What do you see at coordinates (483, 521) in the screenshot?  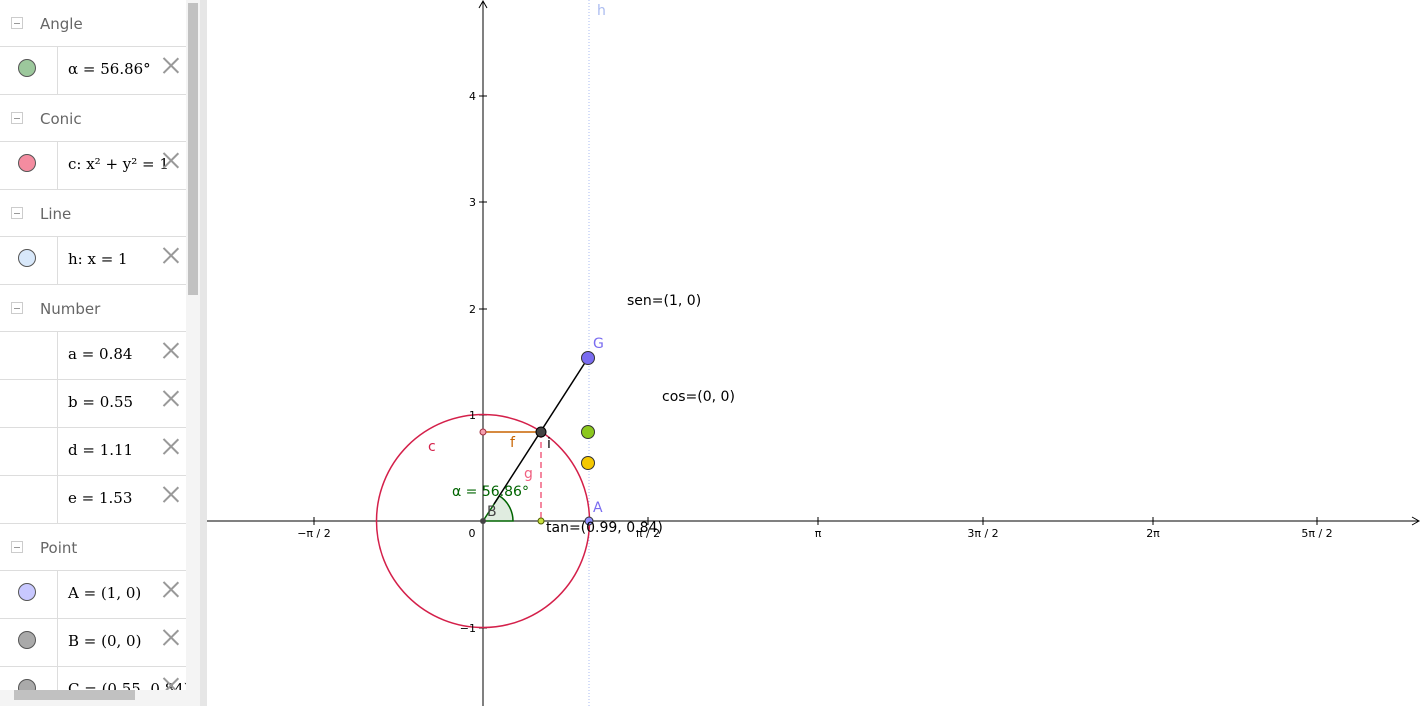 I see `point-b` at bounding box center [483, 521].